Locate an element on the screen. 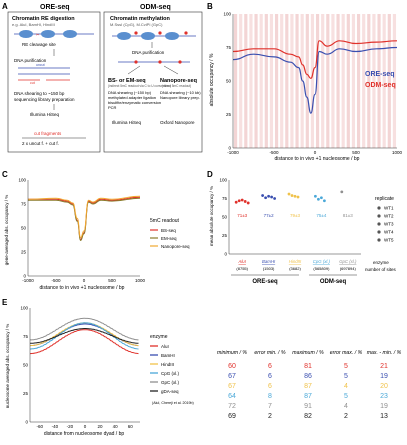 The image size is (407, 445). ore-purification-label: DNA purification is located at coordinates (30, 60).